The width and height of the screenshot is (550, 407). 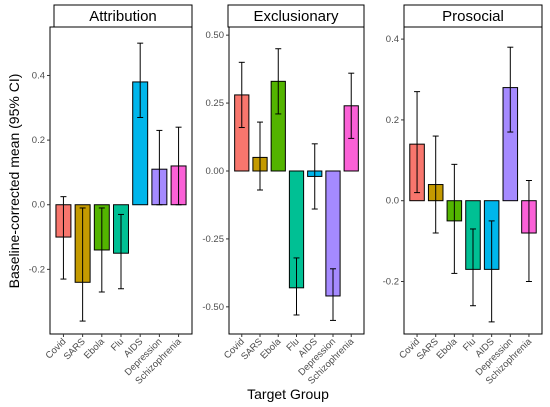 I want to click on x-axis-title: Target Group, so click(x=288, y=394).